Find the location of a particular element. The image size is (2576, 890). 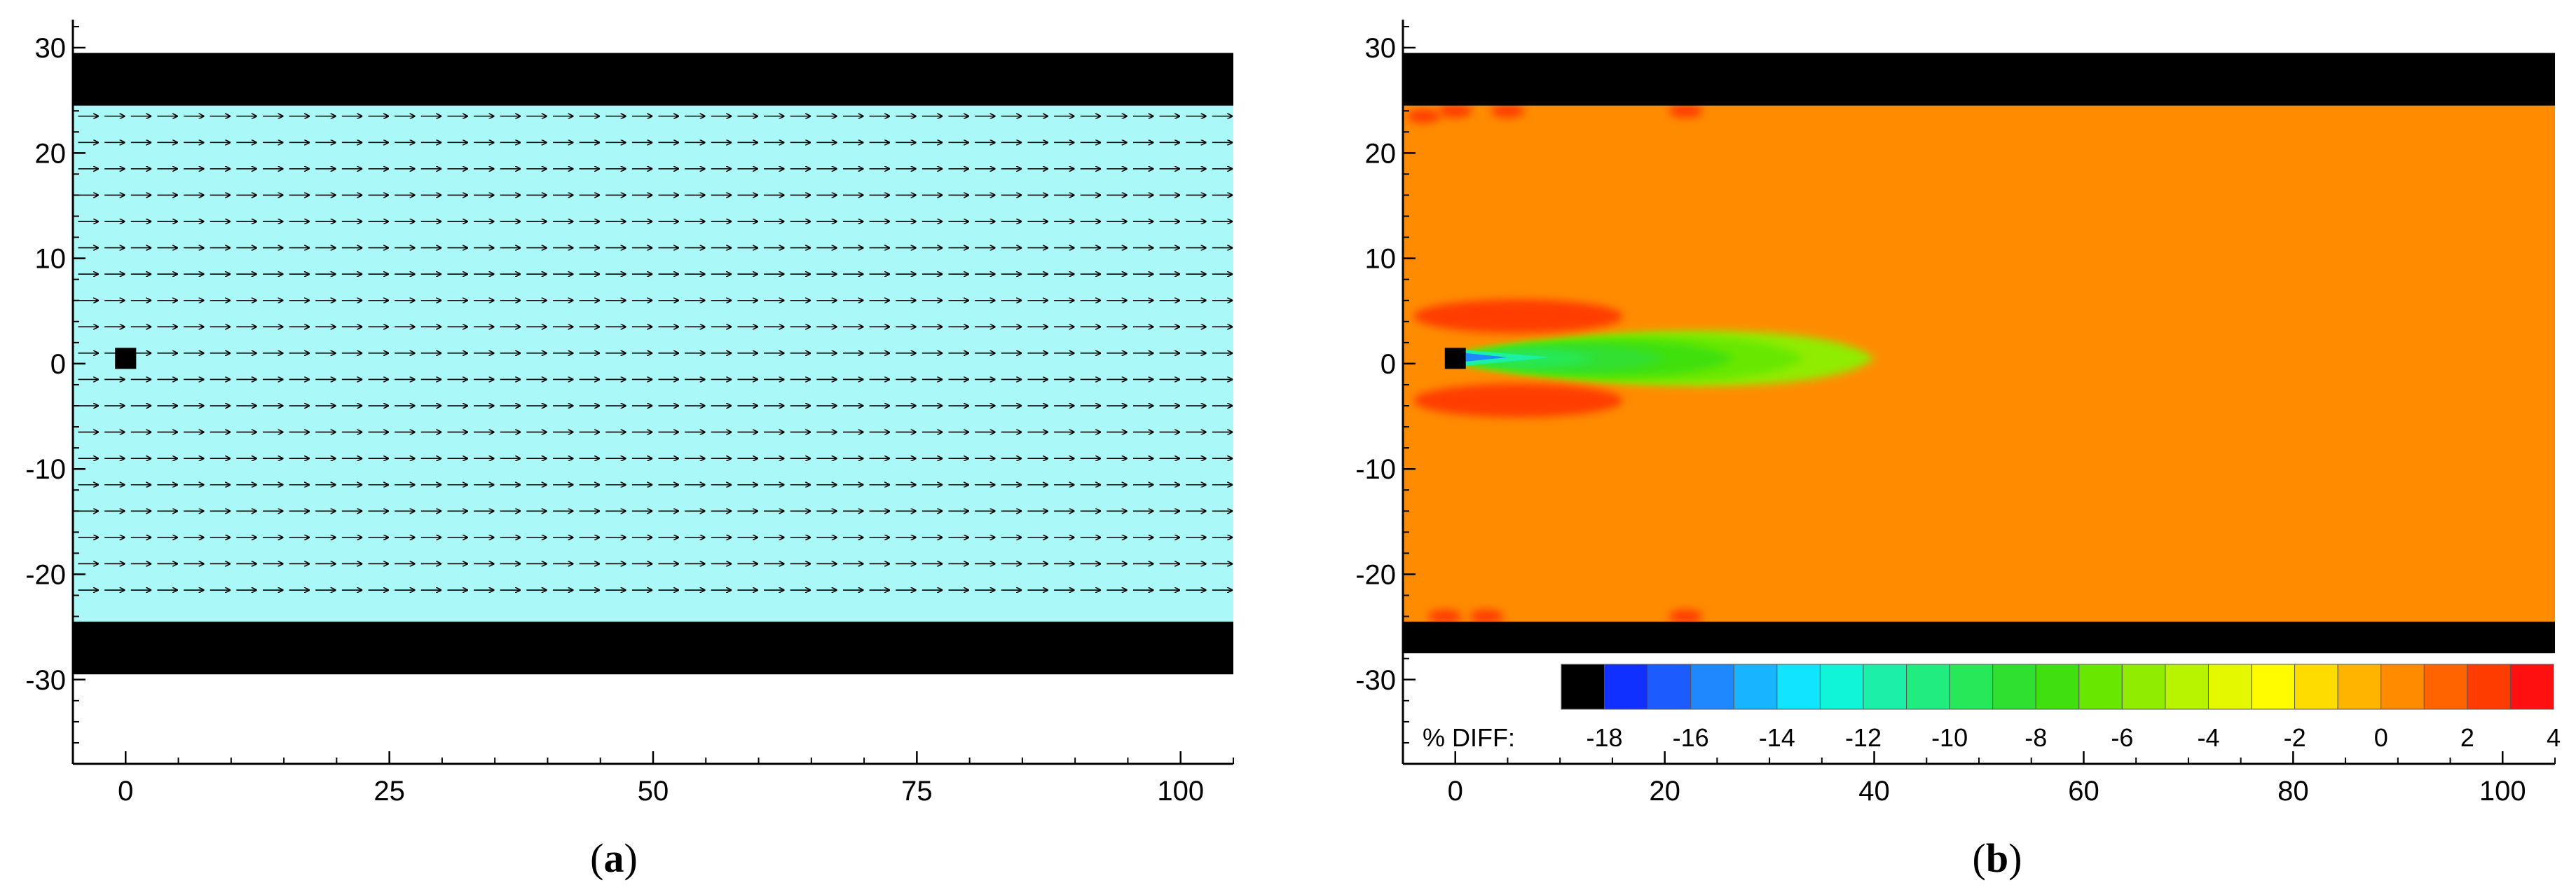

panel-a-x-tick-label: 25 is located at coordinates (390, 791).